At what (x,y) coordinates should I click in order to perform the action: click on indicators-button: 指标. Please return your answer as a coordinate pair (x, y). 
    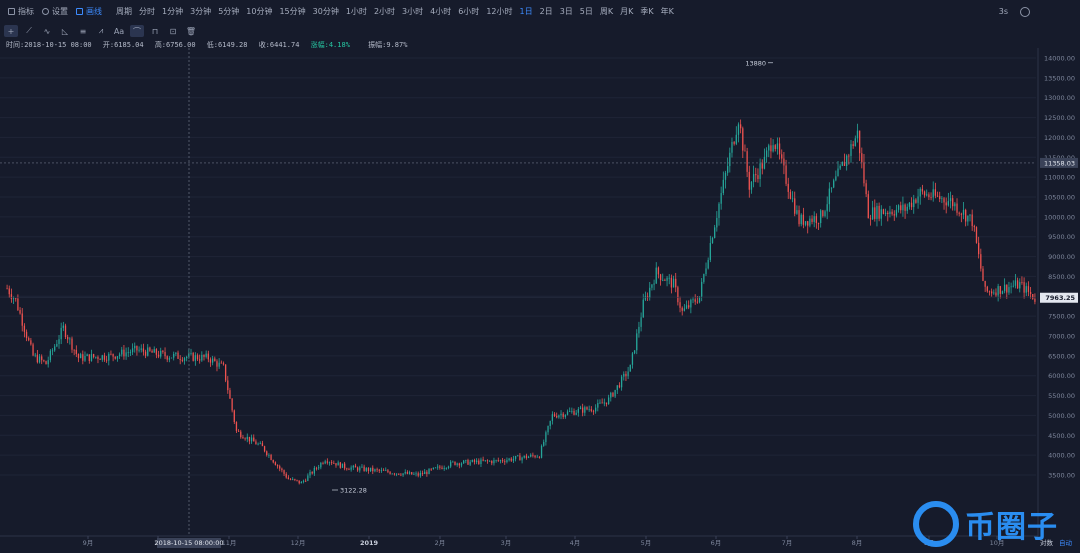
    Looking at the image, I should click on (21, 11).